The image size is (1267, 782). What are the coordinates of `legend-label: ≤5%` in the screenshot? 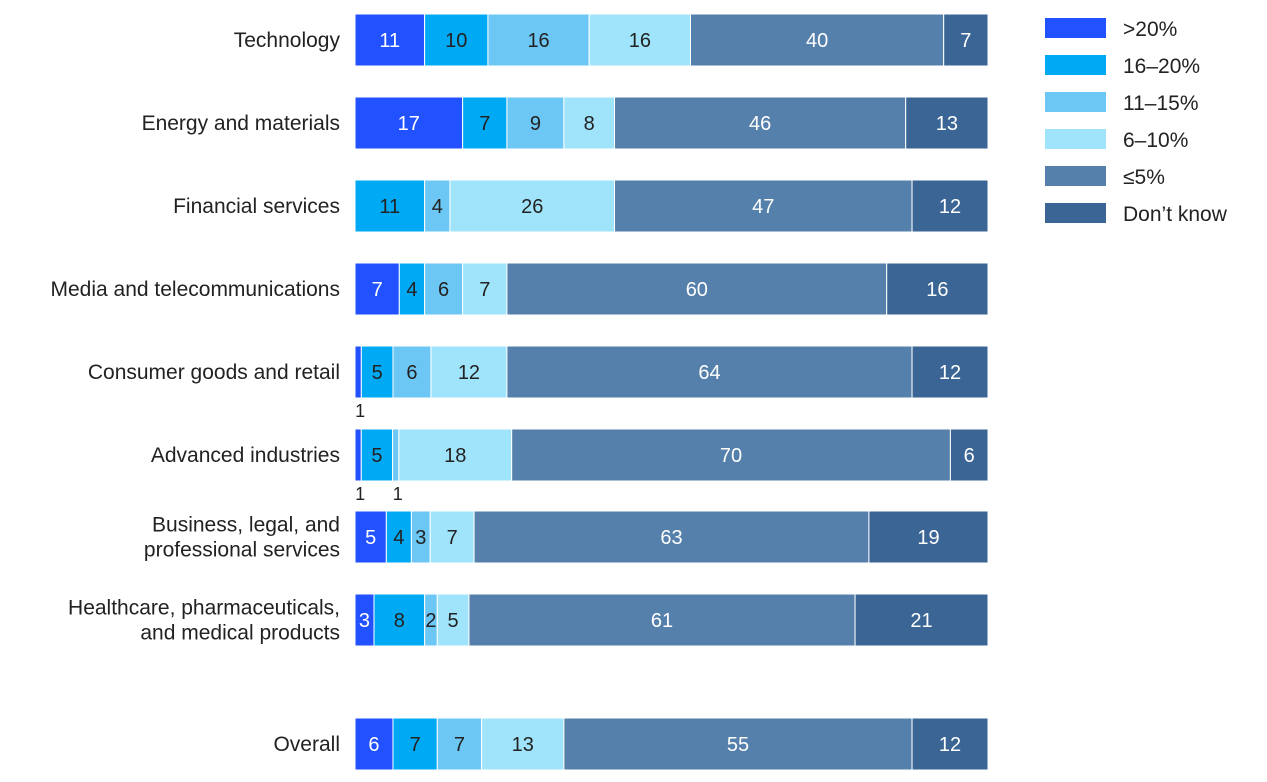 It's located at (1144, 177).